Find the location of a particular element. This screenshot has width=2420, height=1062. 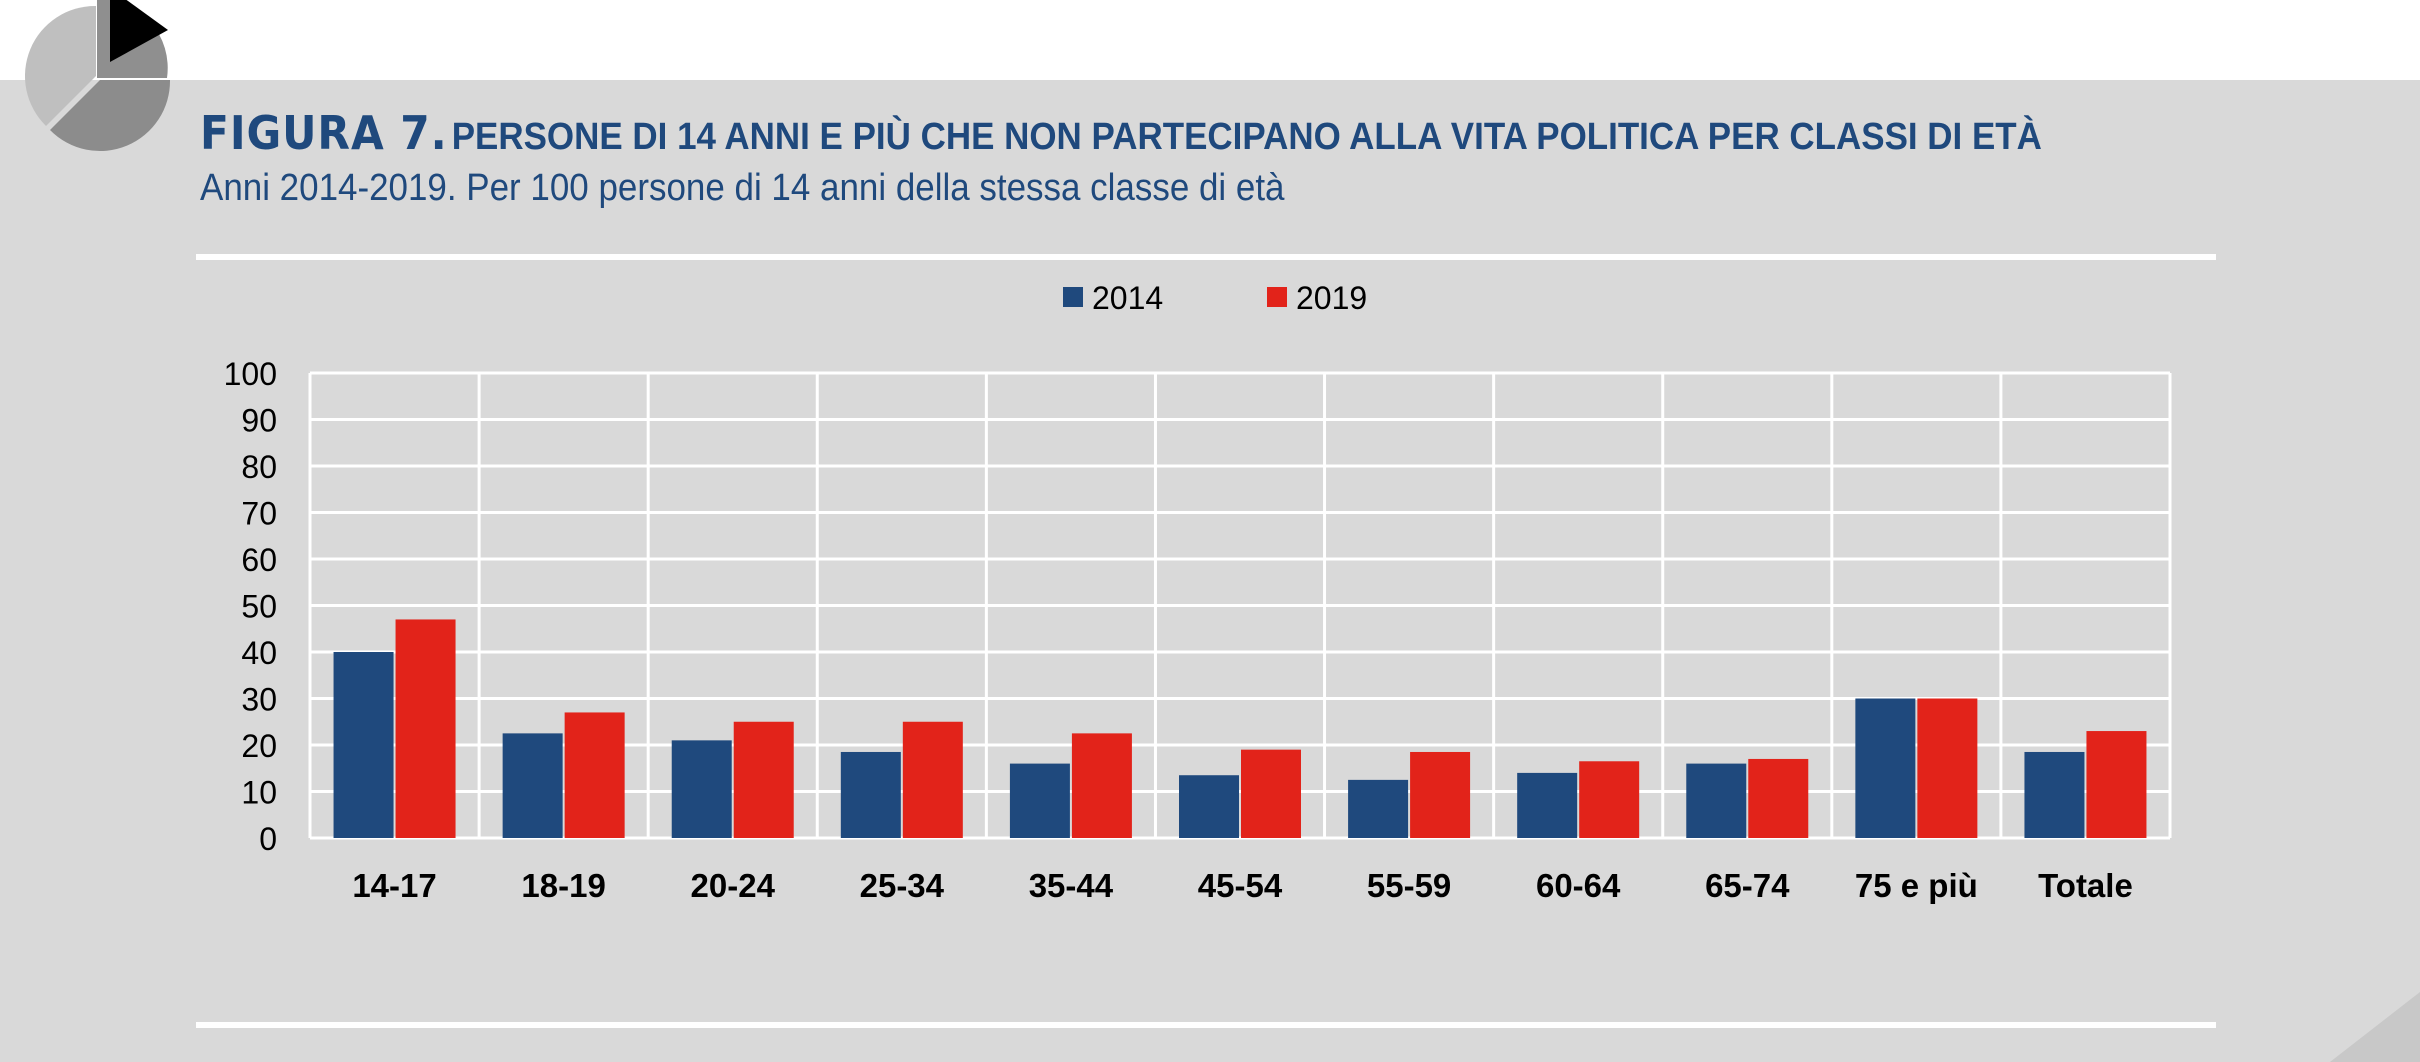

top-divider is located at coordinates (1206, 257).